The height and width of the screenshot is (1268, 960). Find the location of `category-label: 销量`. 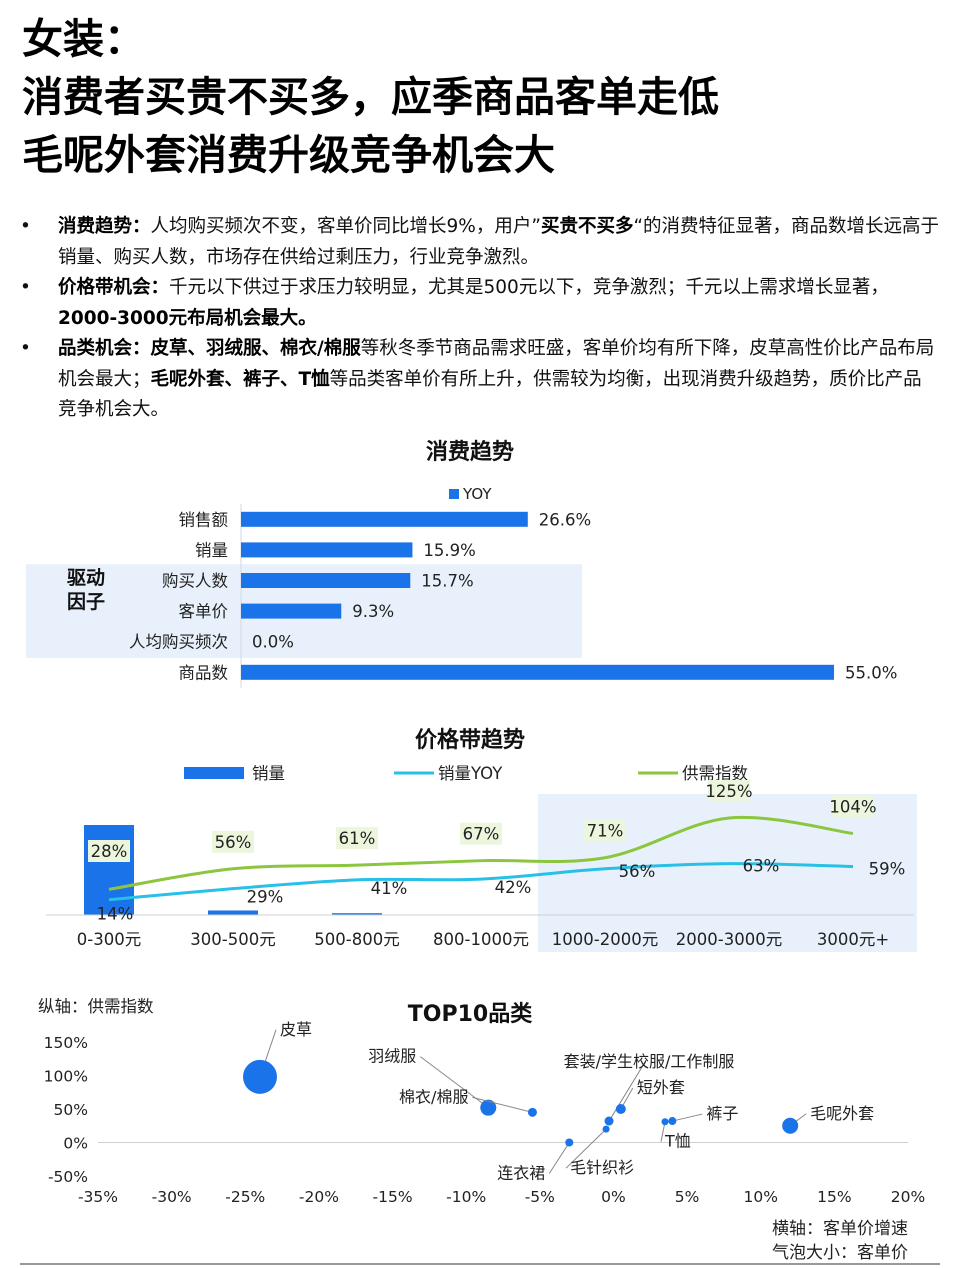

category-label: 销量 is located at coordinates (211, 550).